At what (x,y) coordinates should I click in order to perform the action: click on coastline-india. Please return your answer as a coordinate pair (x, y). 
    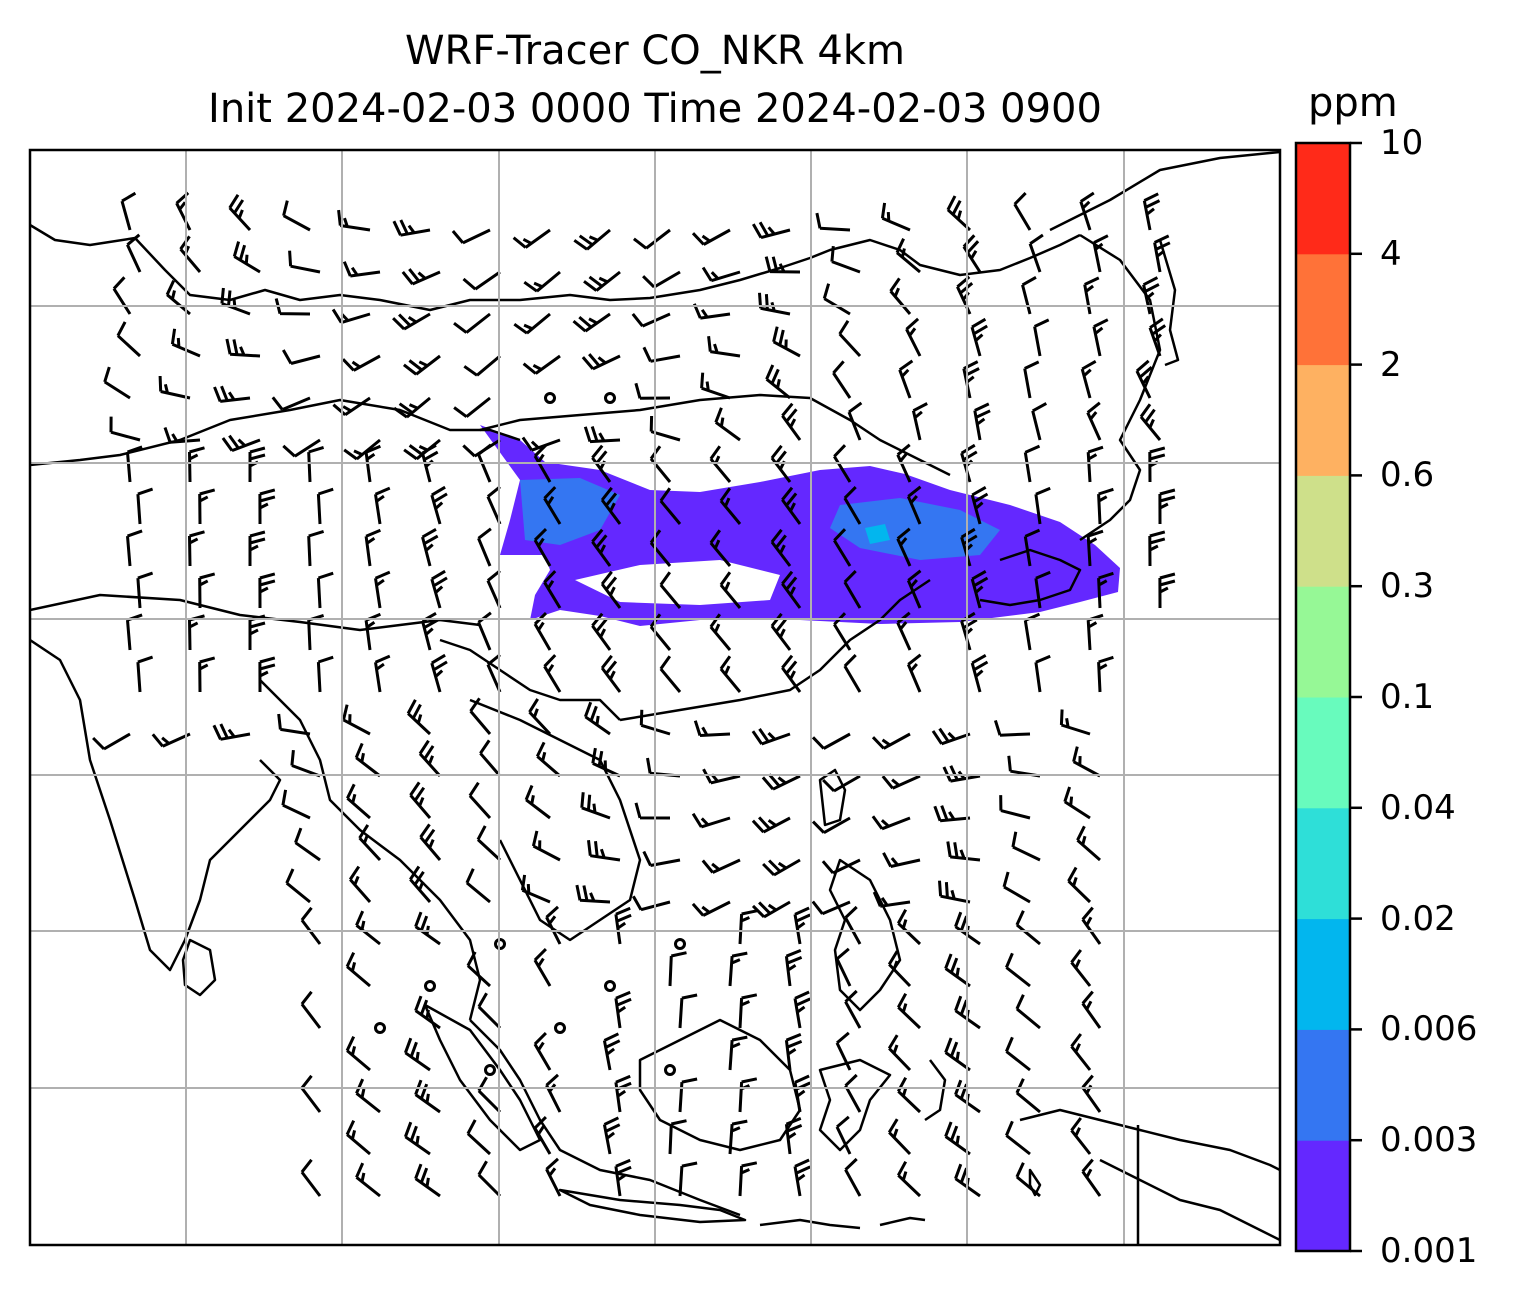
    Looking at the image, I should click on (156, 805).